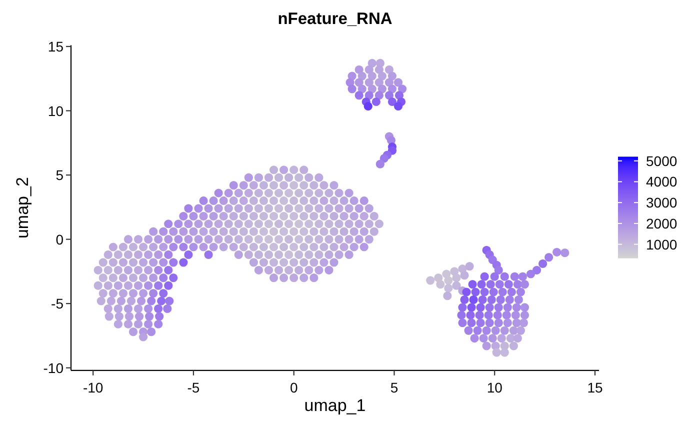 The height and width of the screenshot is (432, 700). Describe the element at coordinates (56, 46) in the screenshot. I see `y-tick-label: 15` at that location.